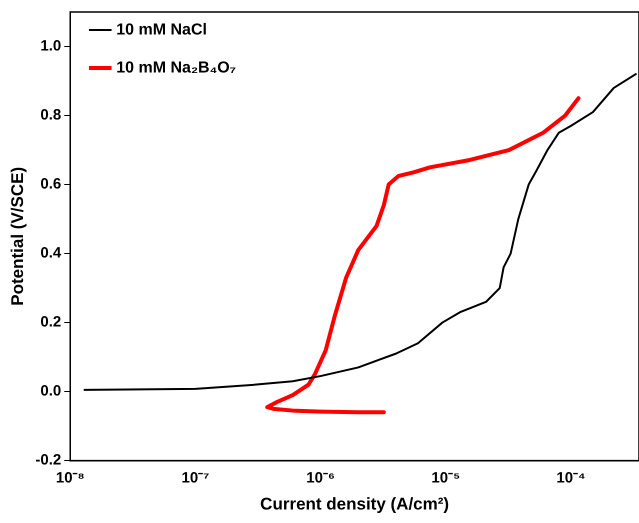 This screenshot has width=639, height=523. What do you see at coordinates (51, 184) in the screenshot?
I see `y-tick-label: 0.6` at bounding box center [51, 184].